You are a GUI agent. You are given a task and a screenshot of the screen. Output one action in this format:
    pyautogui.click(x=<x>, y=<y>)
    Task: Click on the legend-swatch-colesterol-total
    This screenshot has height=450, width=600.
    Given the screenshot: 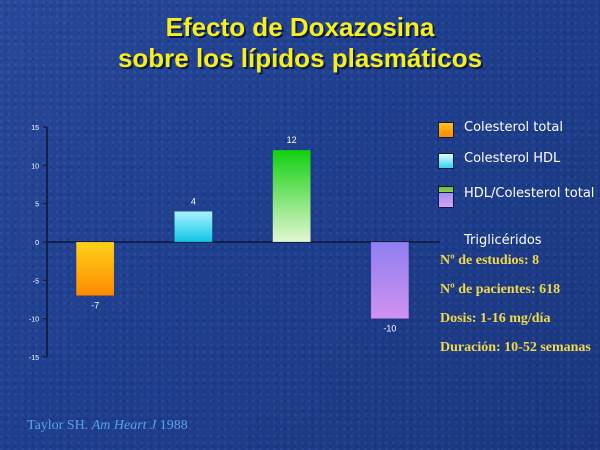 What is the action you would take?
    pyautogui.click(x=446, y=130)
    